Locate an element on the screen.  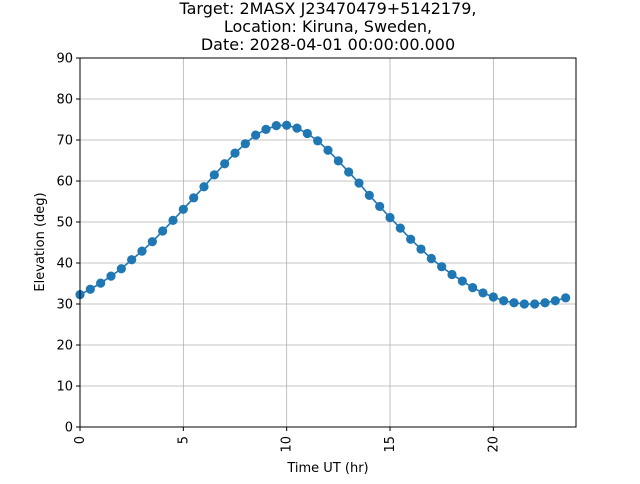
y-tick-label-0: 0 is located at coordinates (69, 428).